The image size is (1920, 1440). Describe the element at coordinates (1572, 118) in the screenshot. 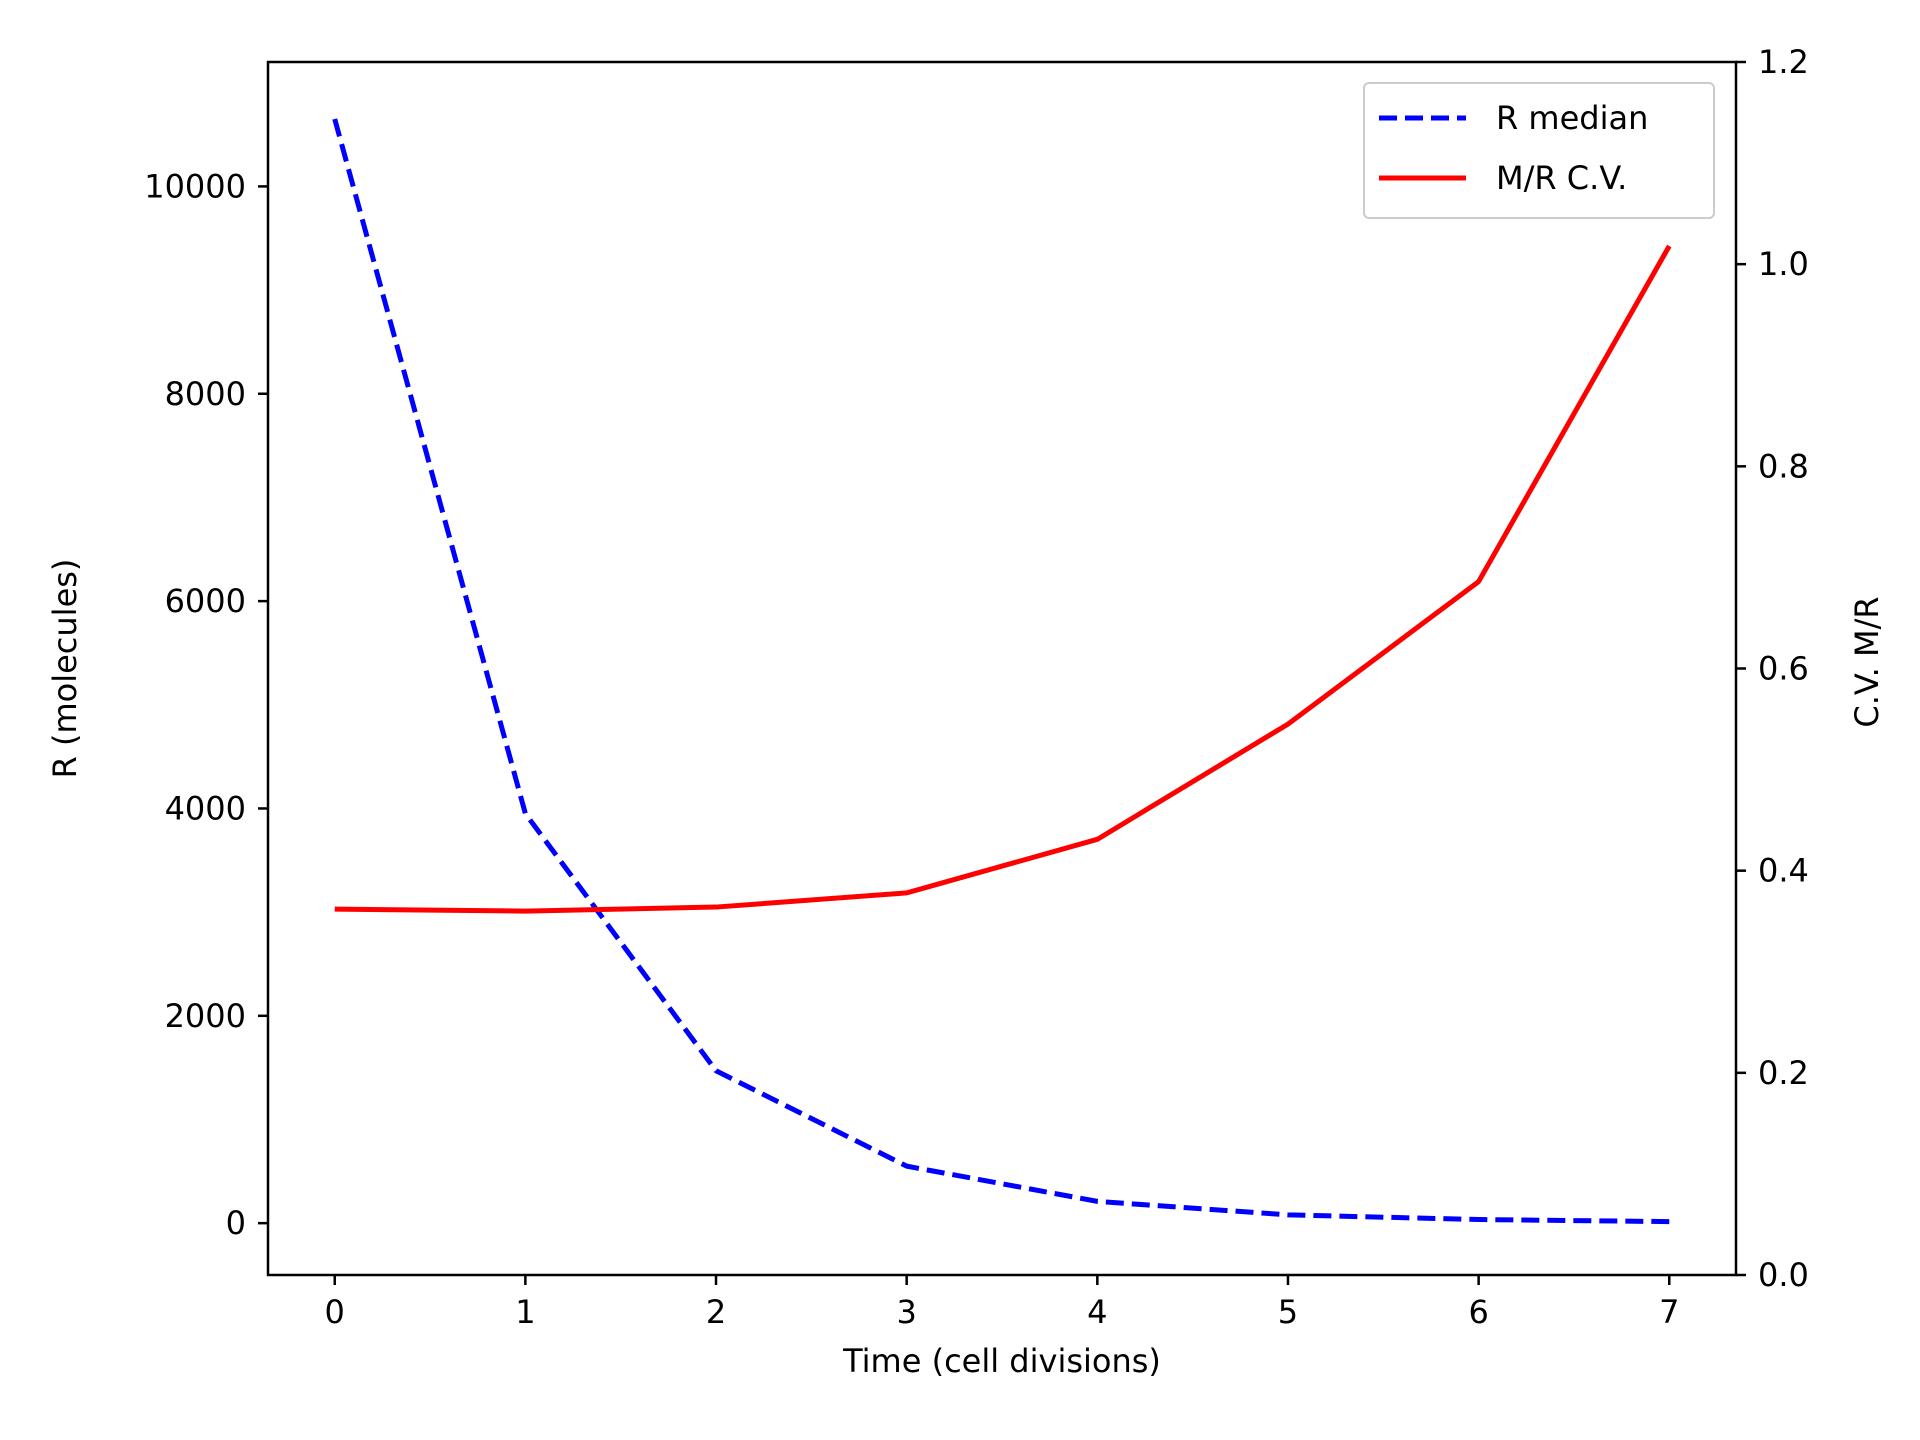

I see `legend-label-r-median: R median` at that location.